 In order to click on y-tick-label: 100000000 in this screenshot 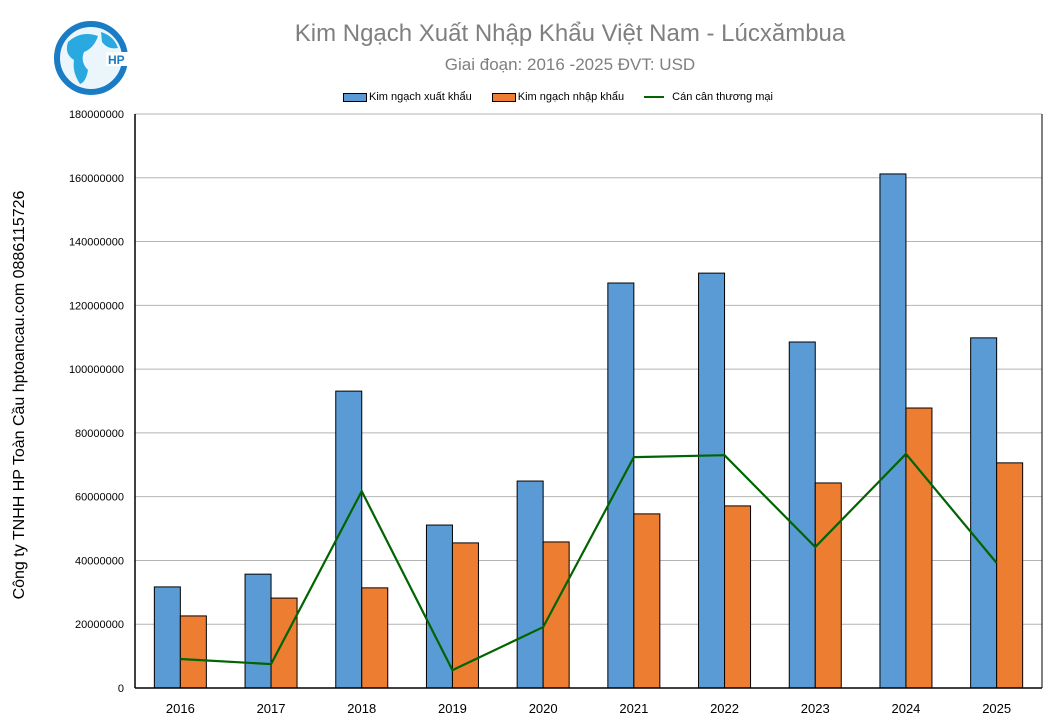, I will do `click(96, 370)`.